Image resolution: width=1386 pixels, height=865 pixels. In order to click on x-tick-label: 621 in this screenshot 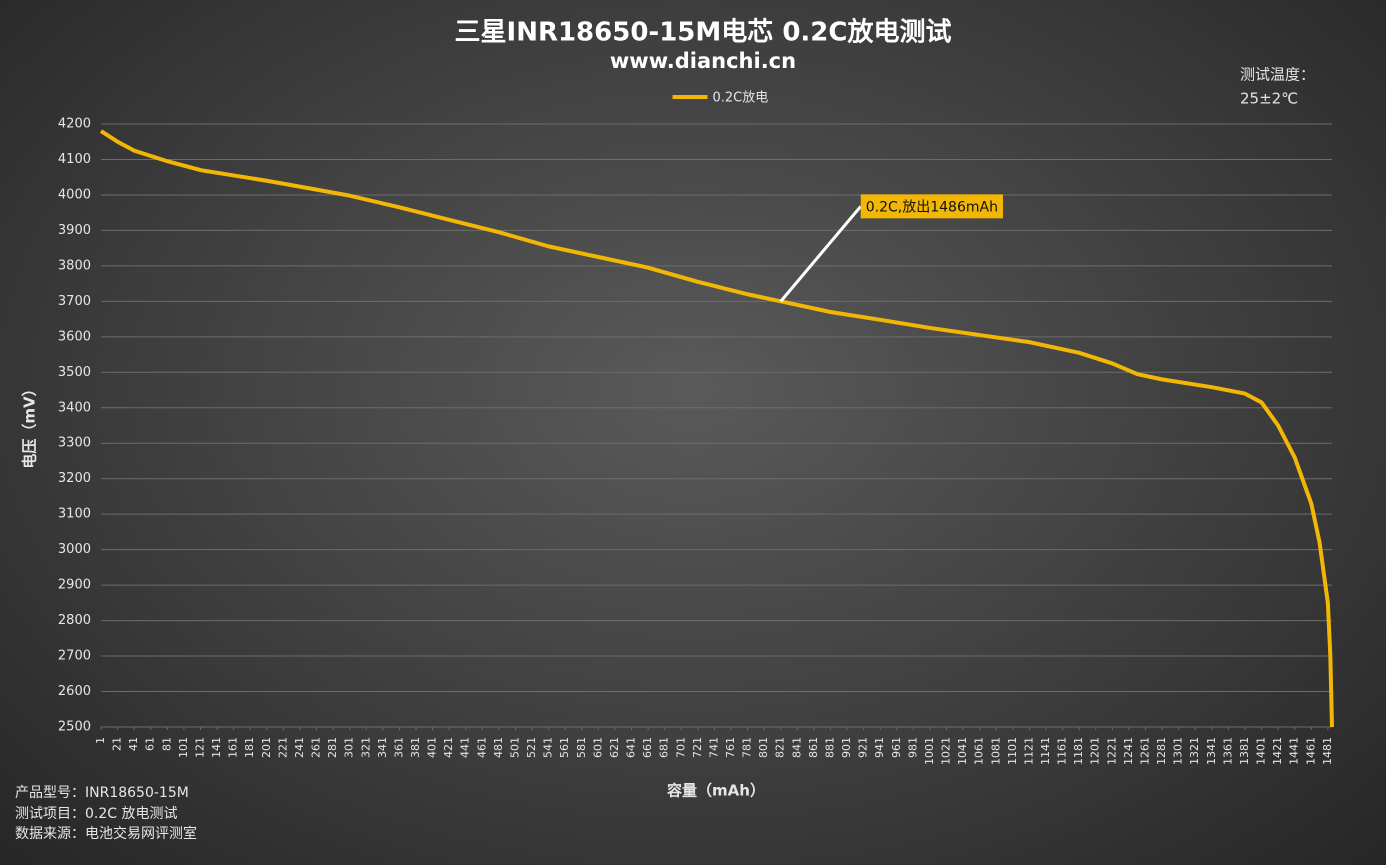, I will do `click(614, 747)`.